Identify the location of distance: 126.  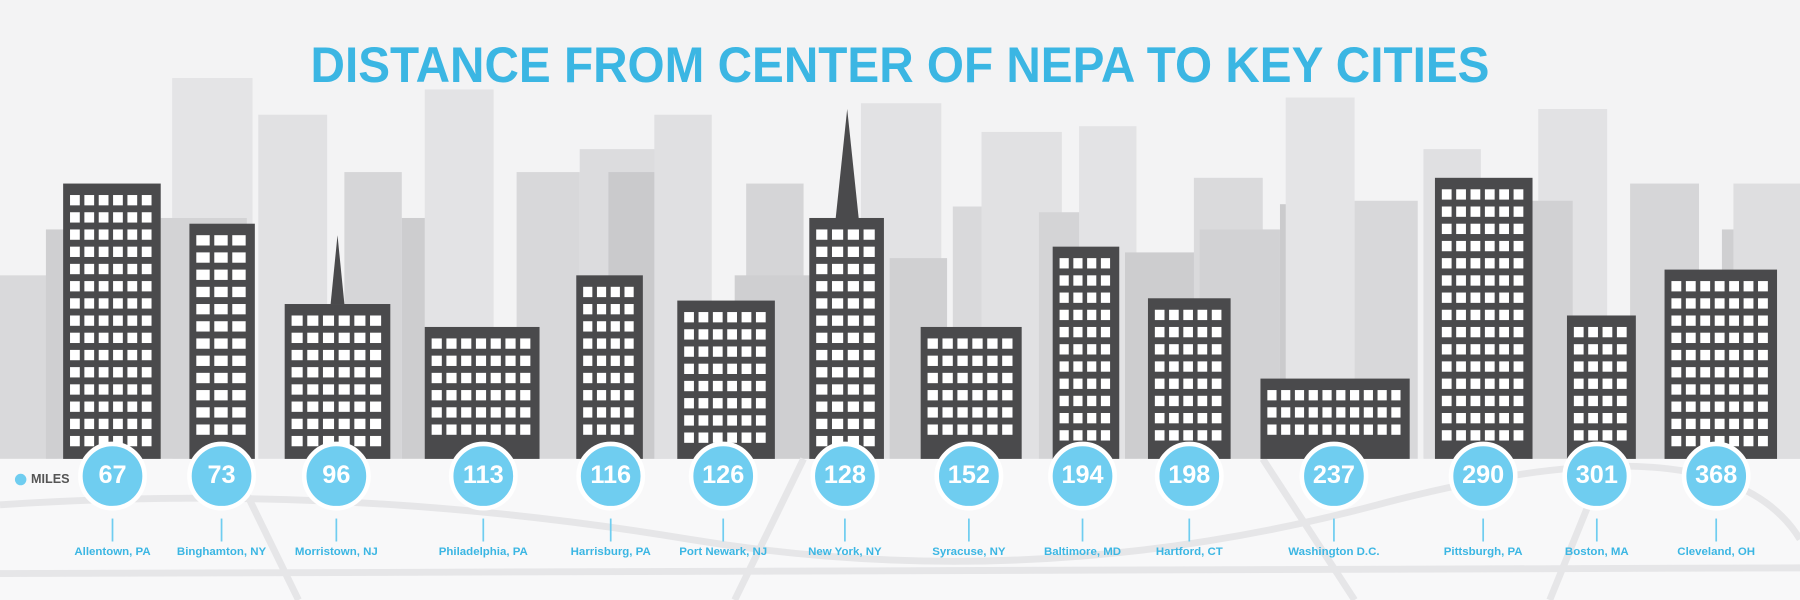
(723, 475).